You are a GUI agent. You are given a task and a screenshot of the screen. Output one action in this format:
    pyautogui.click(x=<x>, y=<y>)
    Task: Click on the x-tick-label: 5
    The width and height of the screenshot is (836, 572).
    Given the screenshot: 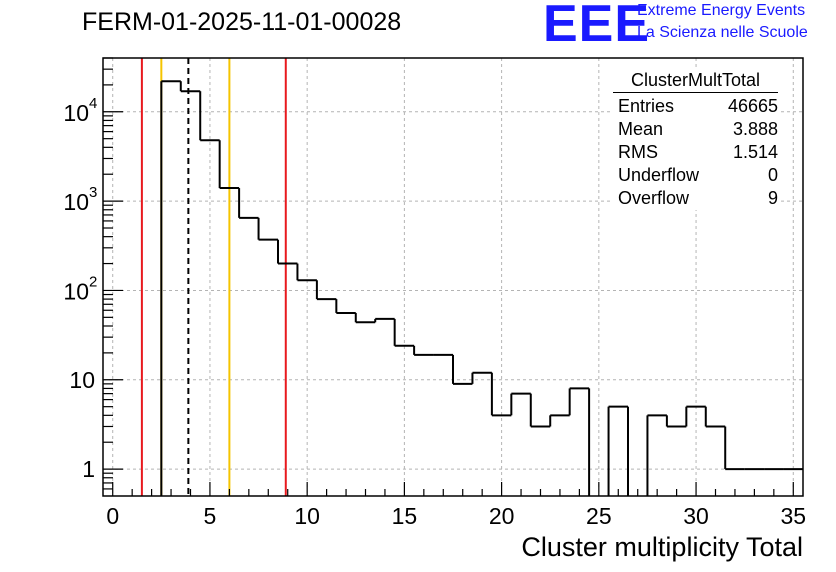 What is the action you would take?
    pyautogui.click(x=210, y=516)
    